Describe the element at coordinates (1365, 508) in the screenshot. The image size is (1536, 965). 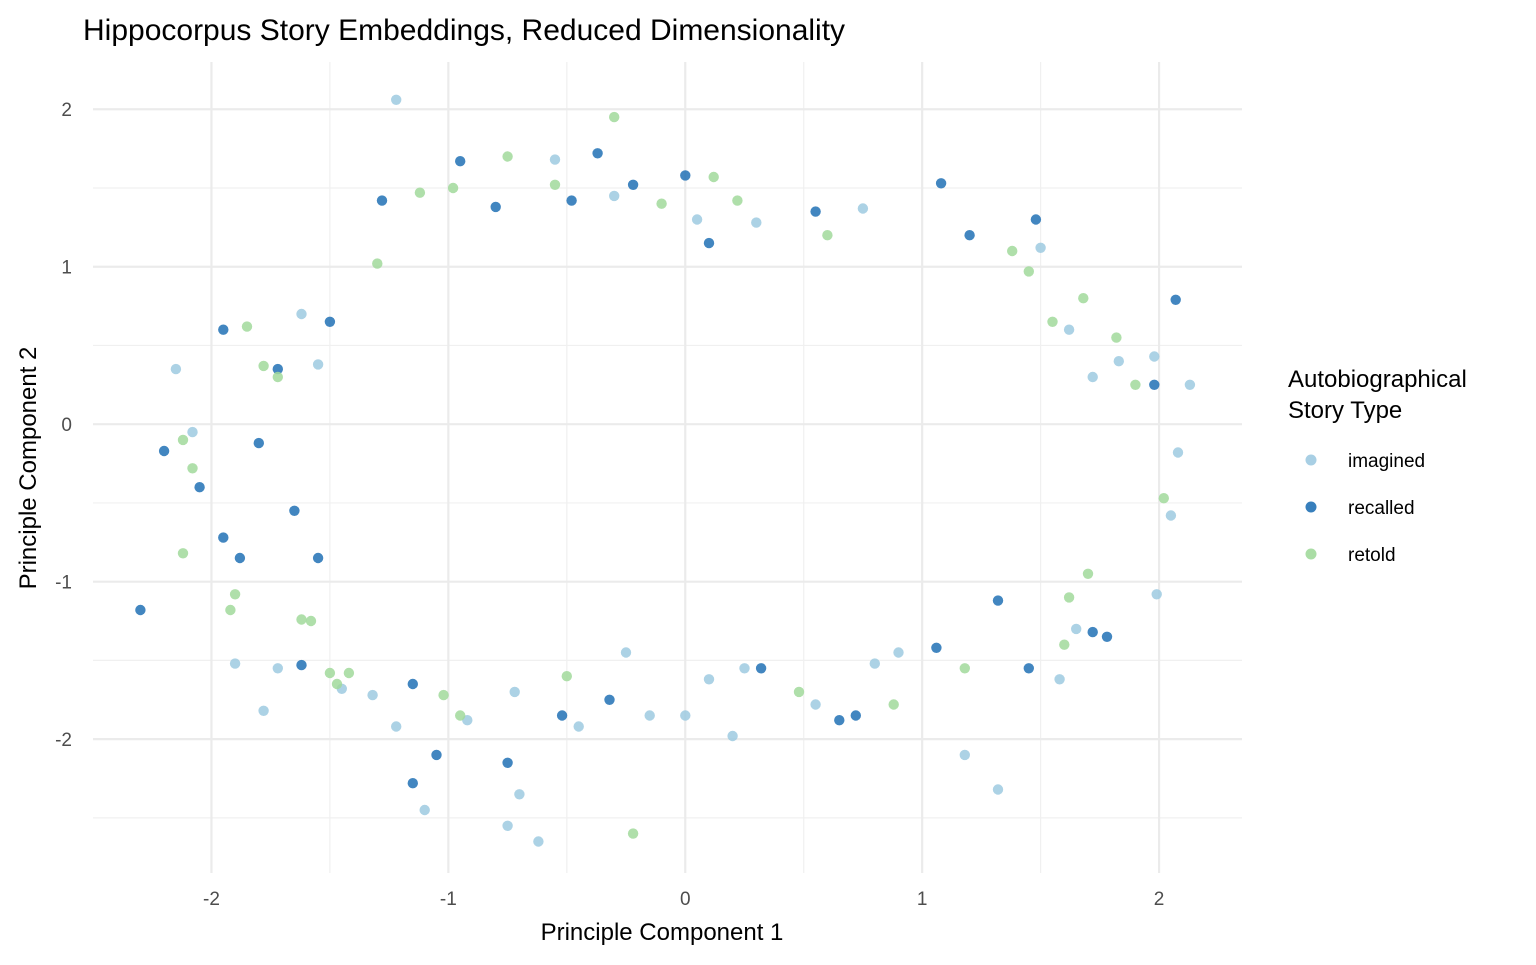
I see `legend-items: imagined recalled retold` at that location.